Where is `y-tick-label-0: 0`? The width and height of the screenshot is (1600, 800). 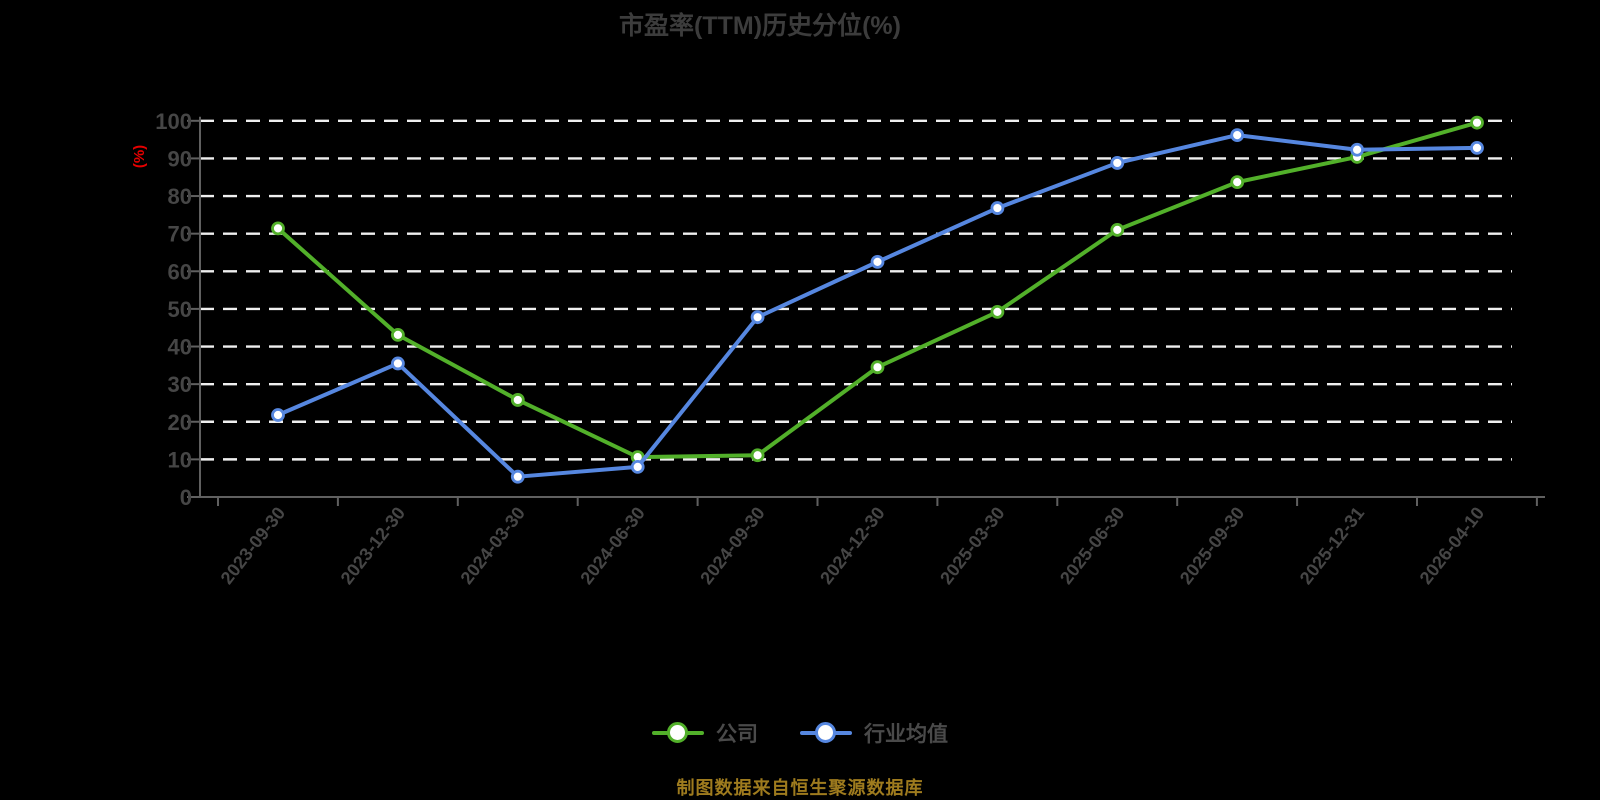
y-tick-label-0: 0 is located at coordinates (186, 497).